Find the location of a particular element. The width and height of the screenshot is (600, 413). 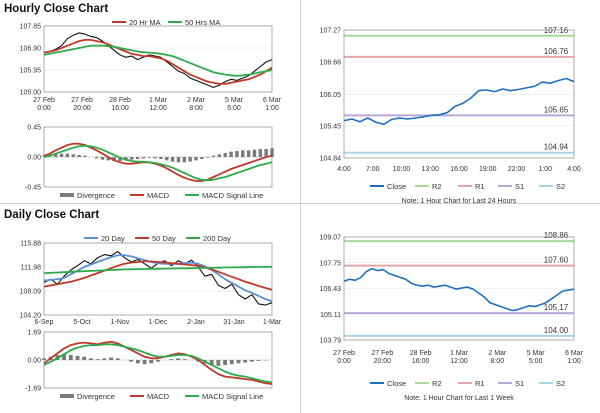

daily_levels-x-tick-0: 27 Feb 0:00 is located at coordinates (344, 357).